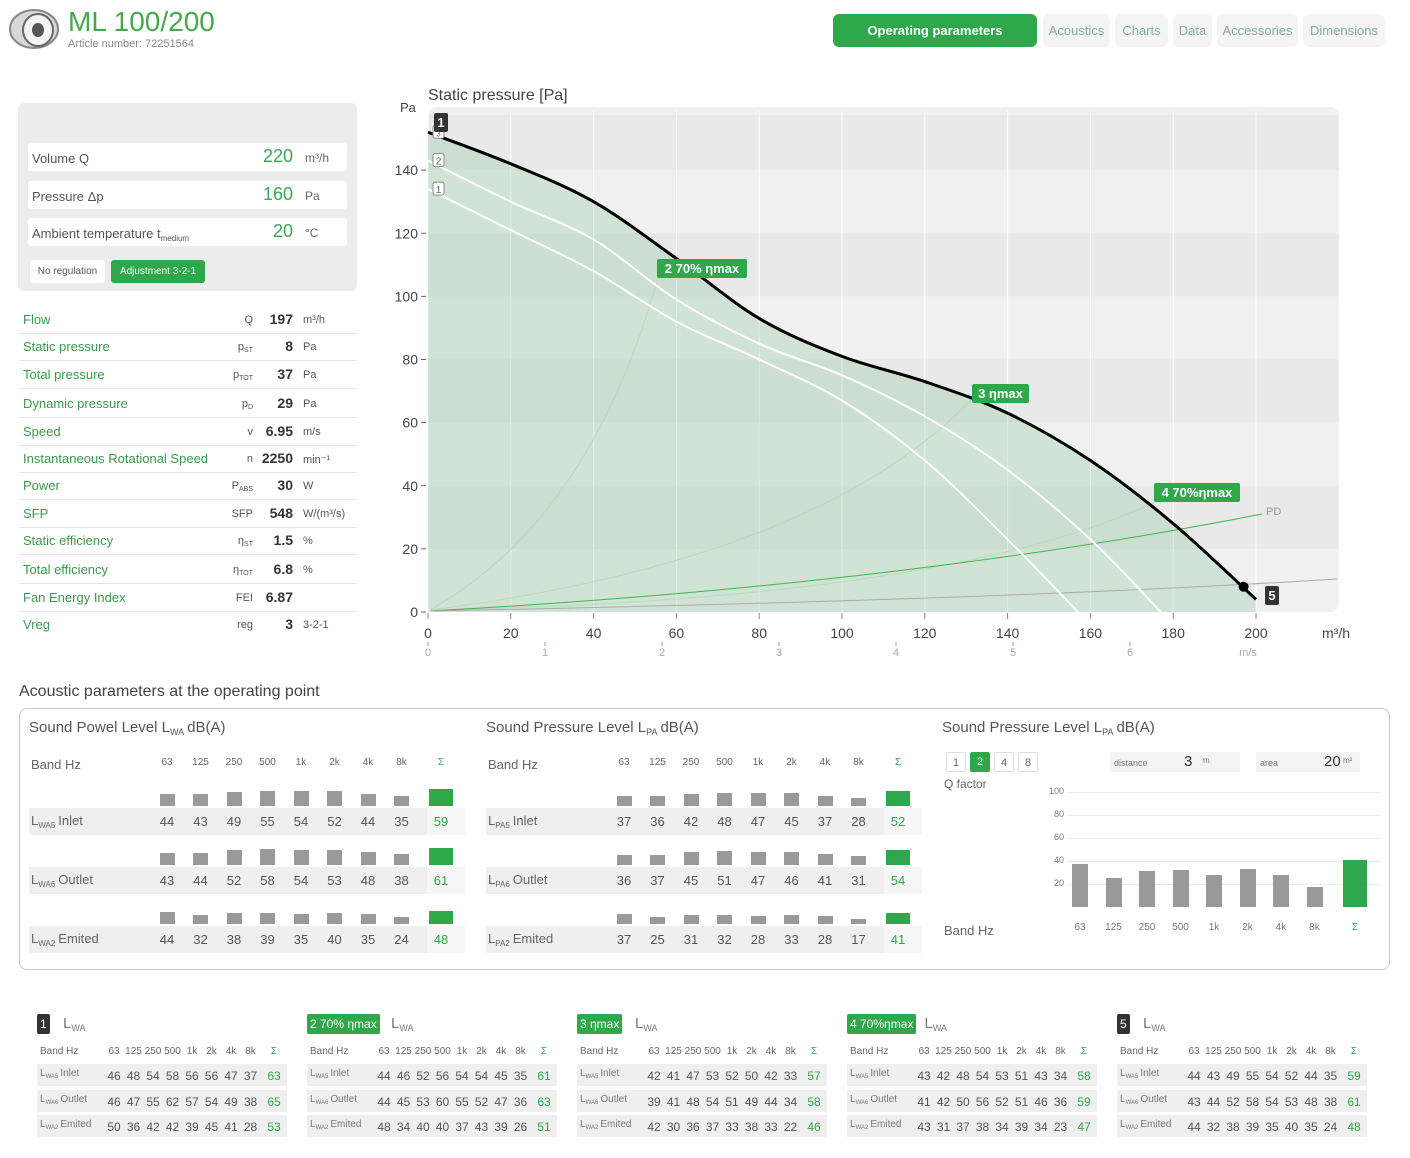  What do you see at coordinates (592, 728) in the screenshot?
I see `panel-title: Sound Pressure Level LPA dB(A)` at bounding box center [592, 728].